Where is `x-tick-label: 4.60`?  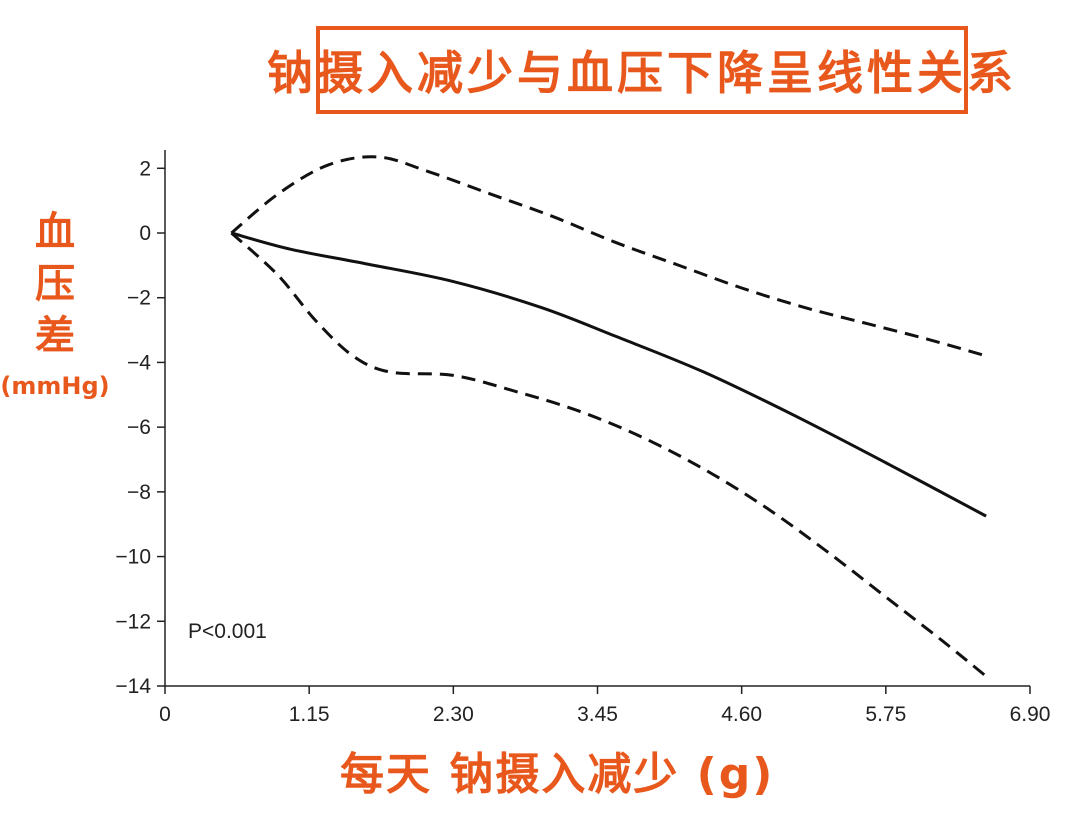
x-tick-label: 4.60 is located at coordinates (741, 714).